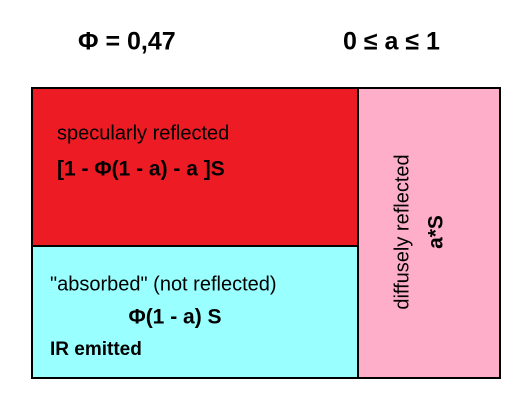 The width and height of the screenshot is (531, 419). What do you see at coordinates (174, 317) in the screenshot?
I see `box-formula: Φ(1 - a) S` at bounding box center [174, 317].